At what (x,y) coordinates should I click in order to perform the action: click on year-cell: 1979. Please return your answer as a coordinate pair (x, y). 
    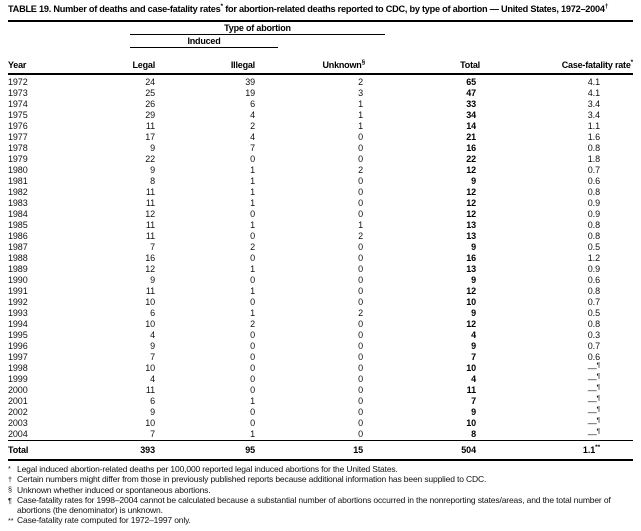
    Looking at the image, I should click on (18, 158).